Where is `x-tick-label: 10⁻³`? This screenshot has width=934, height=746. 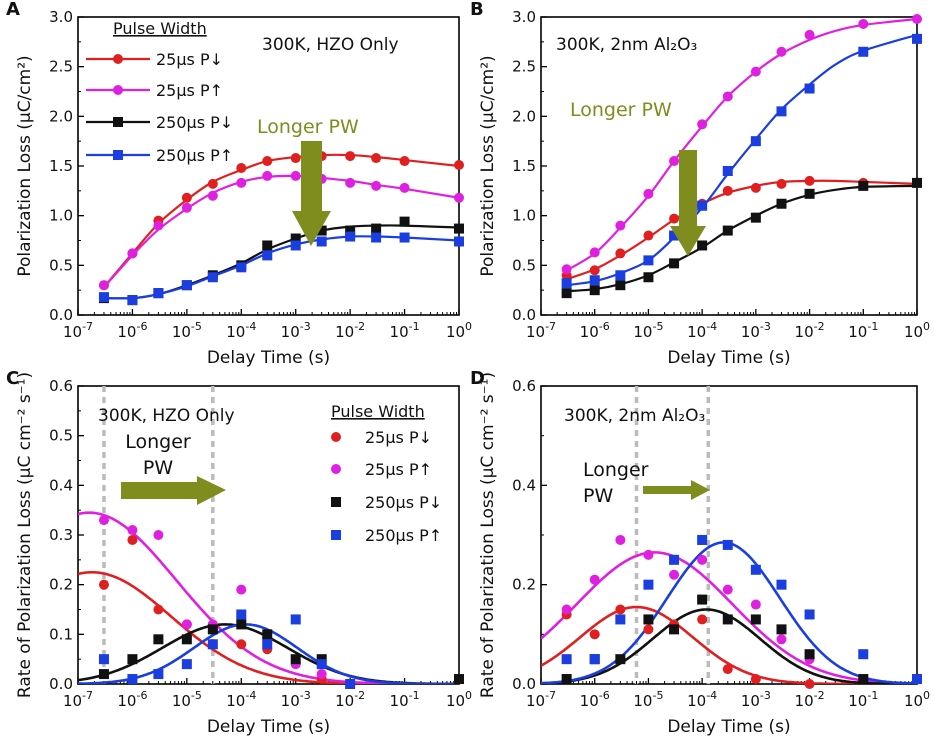 x-tick-label: 10⁻³ is located at coordinates (756, 699).